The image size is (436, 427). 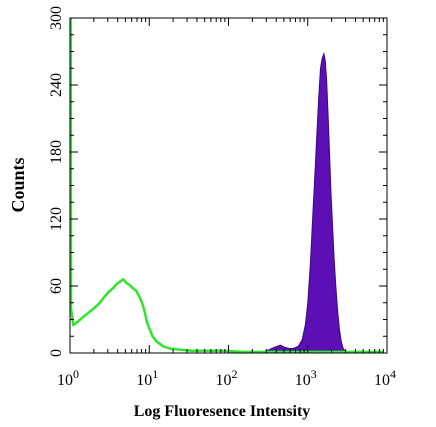 I want to click on x-axis-label: Log Fluoresence Intensity, so click(x=222, y=411).